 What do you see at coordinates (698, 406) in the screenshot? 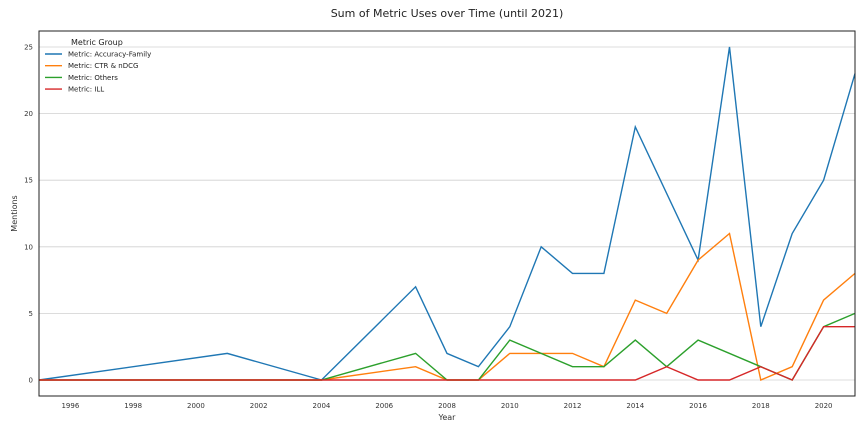
I see `x-tick-label: 2016` at bounding box center [698, 406].